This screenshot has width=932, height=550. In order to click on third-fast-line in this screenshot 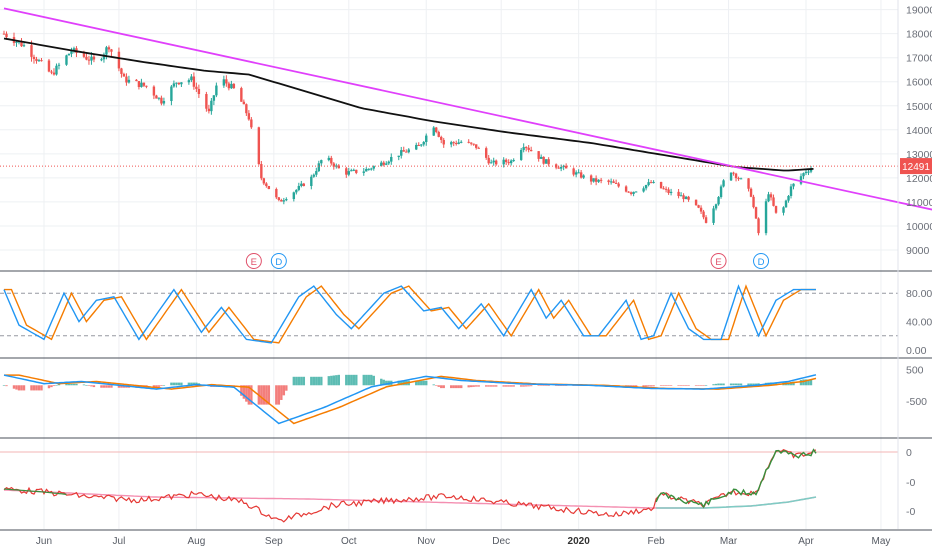, I will do `click(410, 486)`.